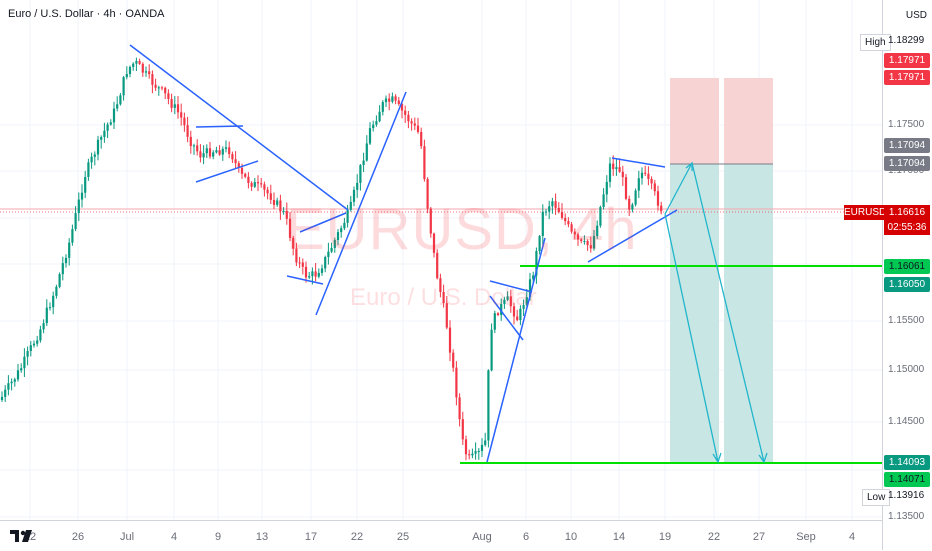 This screenshot has height=551, width=932. I want to click on stop-zone-left, so click(694, 121).